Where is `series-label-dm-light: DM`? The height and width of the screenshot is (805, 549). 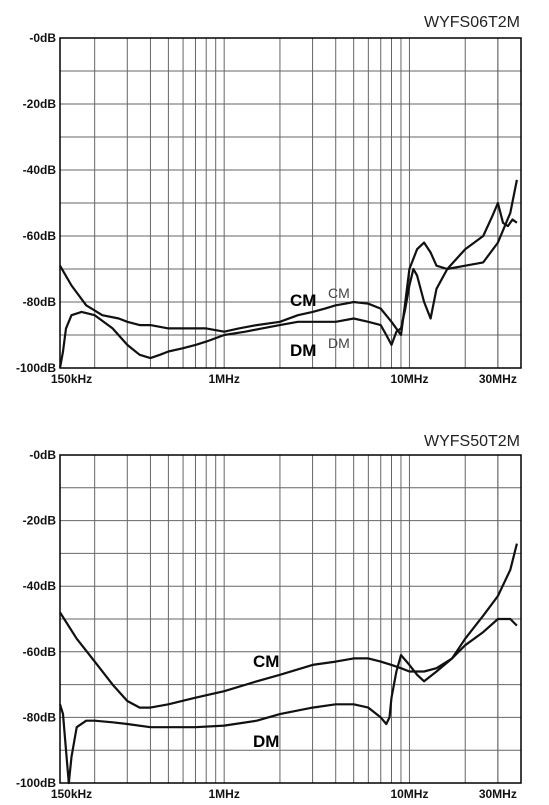 series-label-dm-light: DM is located at coordinates (339, 343).